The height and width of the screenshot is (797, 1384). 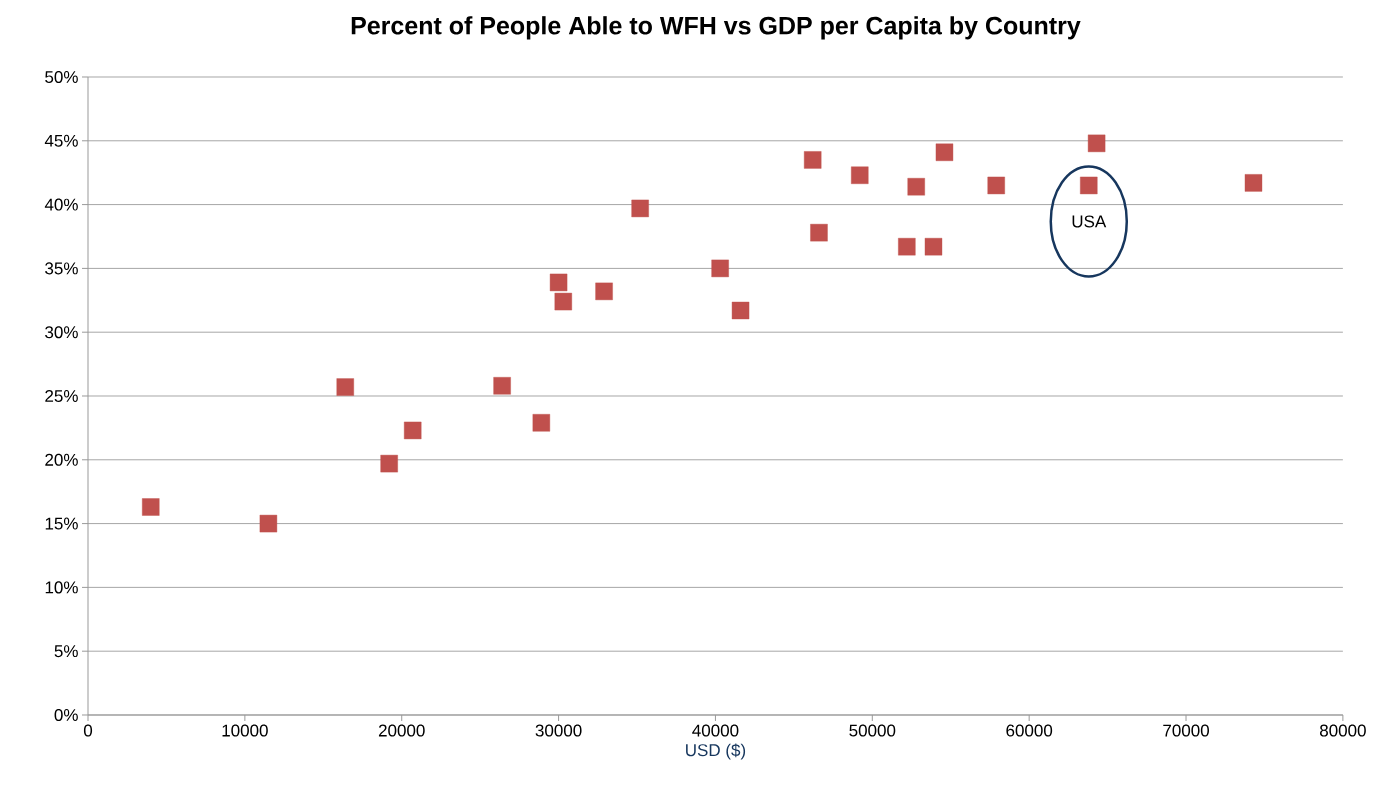 I want to click on y-tick-label: 45%, so click(x=61, y=140).